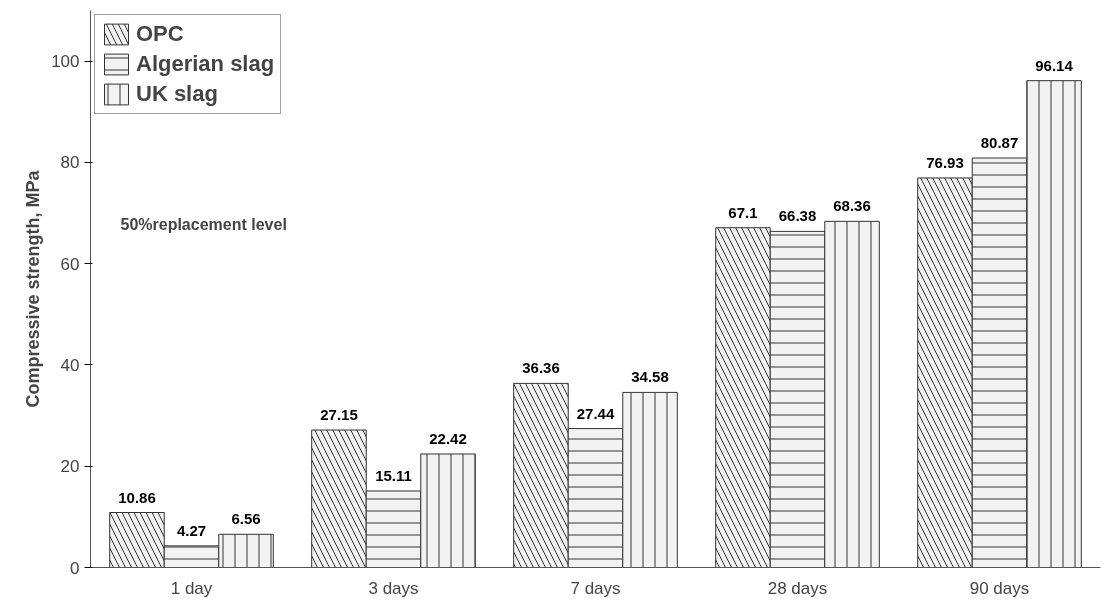  I want to click on x-tick-label: 90 days, so click(999, 588).